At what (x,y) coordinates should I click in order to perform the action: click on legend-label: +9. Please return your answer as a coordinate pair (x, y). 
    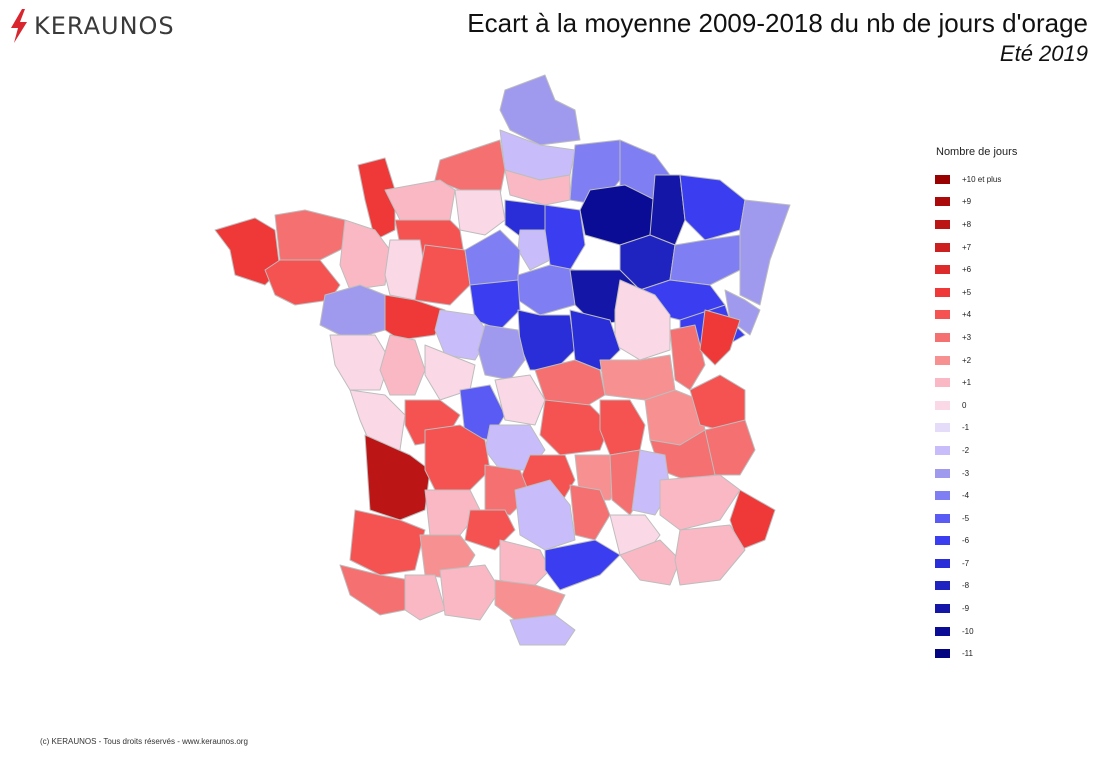
    Looking at the image, I should click on (967, 202).